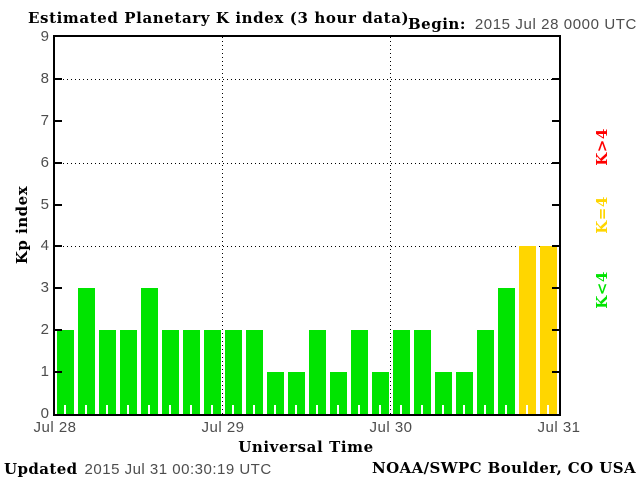  I want to click on y-tick-label: 5, so click(44, 204).